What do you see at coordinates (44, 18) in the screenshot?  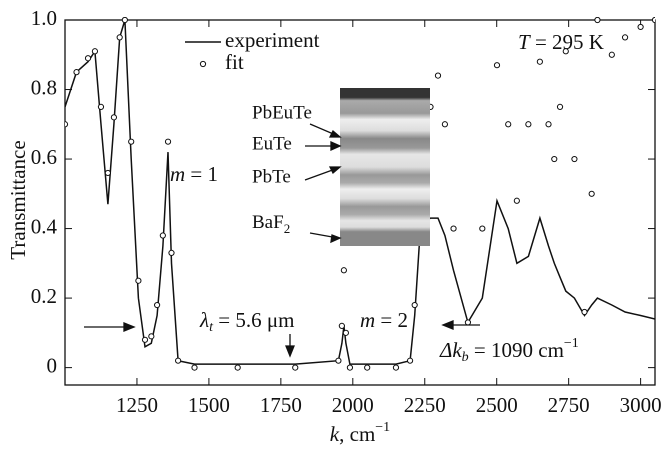 I see `y-tick-label: 1.0` at bounding box center [44, 18].